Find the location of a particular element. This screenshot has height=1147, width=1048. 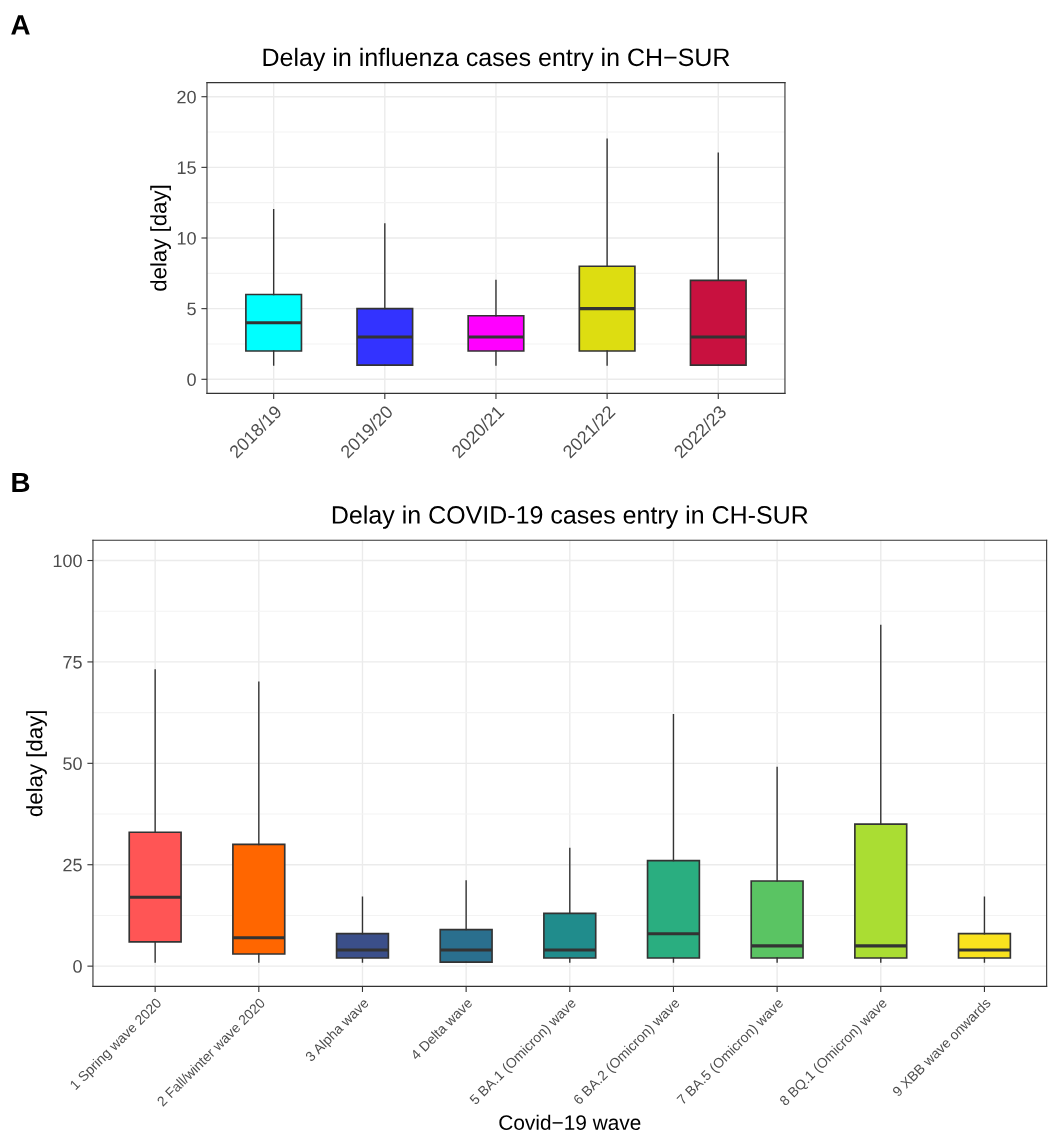

y-tick-label: 15 is located at coordinates (186, 168).